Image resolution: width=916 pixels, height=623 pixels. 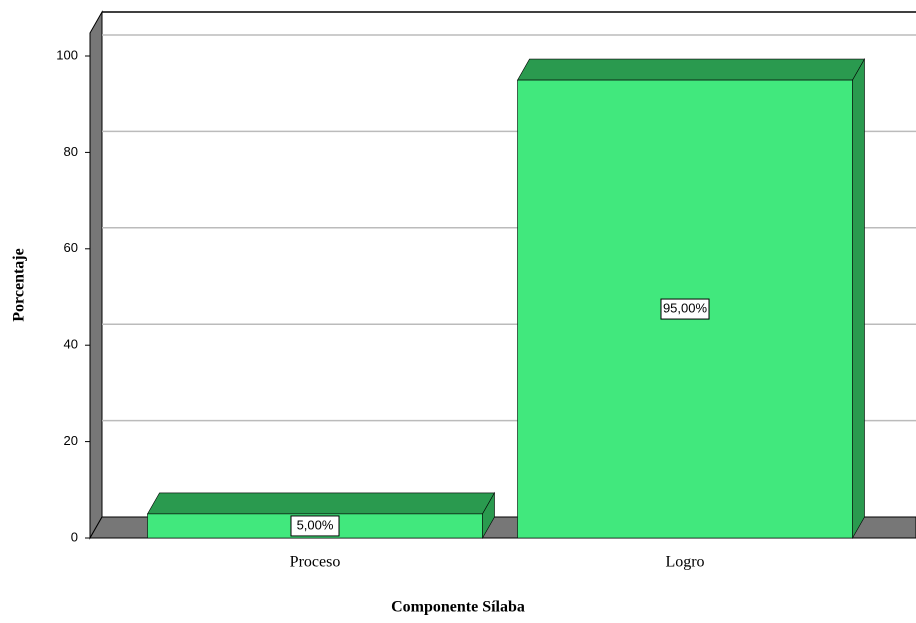 I want to click on y-tick-label: 40, so click(x=71, y=344).